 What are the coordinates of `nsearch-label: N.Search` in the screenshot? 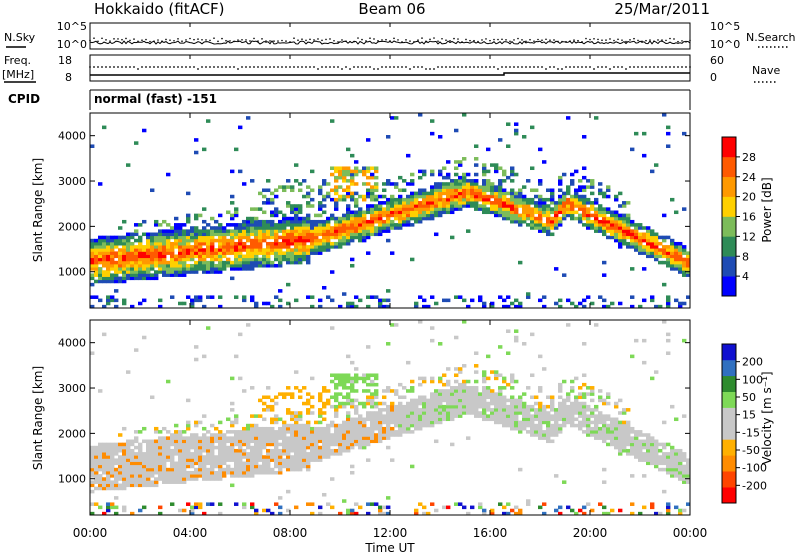 It's located at (771, 37).